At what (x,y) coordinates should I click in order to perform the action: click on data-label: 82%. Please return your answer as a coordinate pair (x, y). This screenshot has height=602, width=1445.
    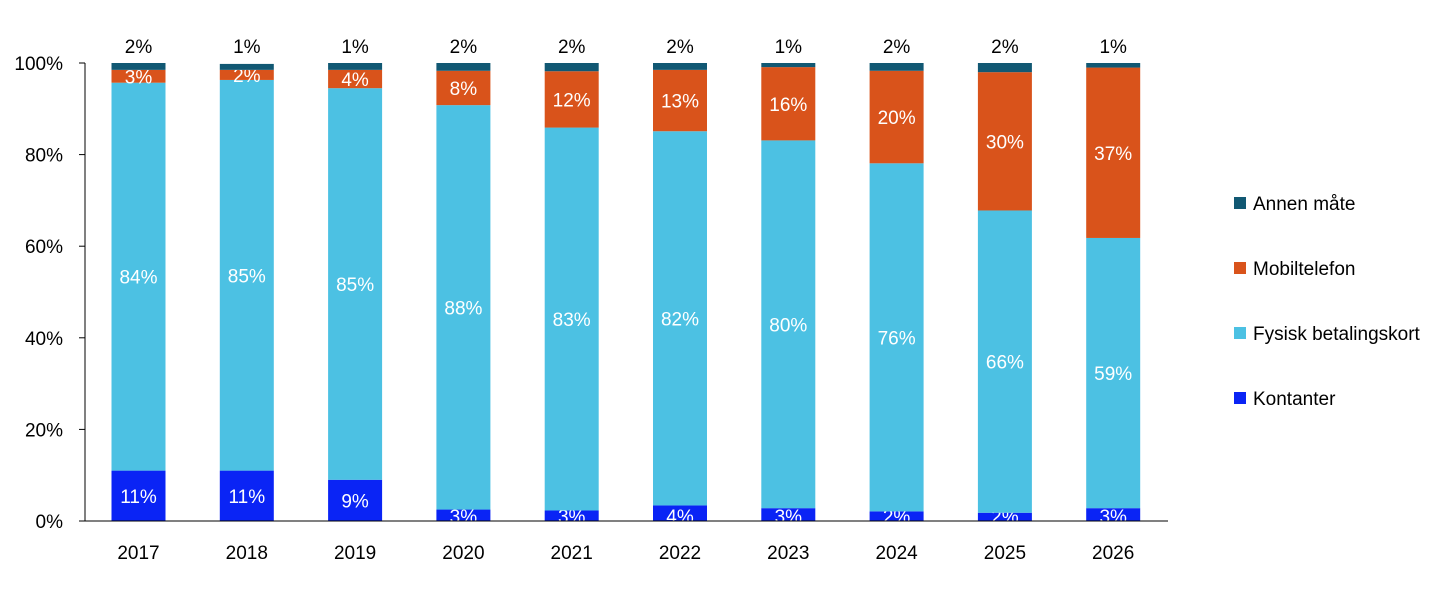
    Looking at the image, I should click on (680, 319).